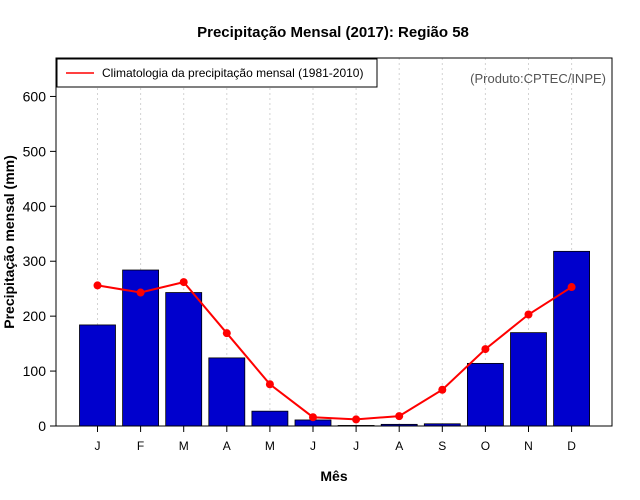  I want to click on y-tick-label: 0, so click(42, 426).